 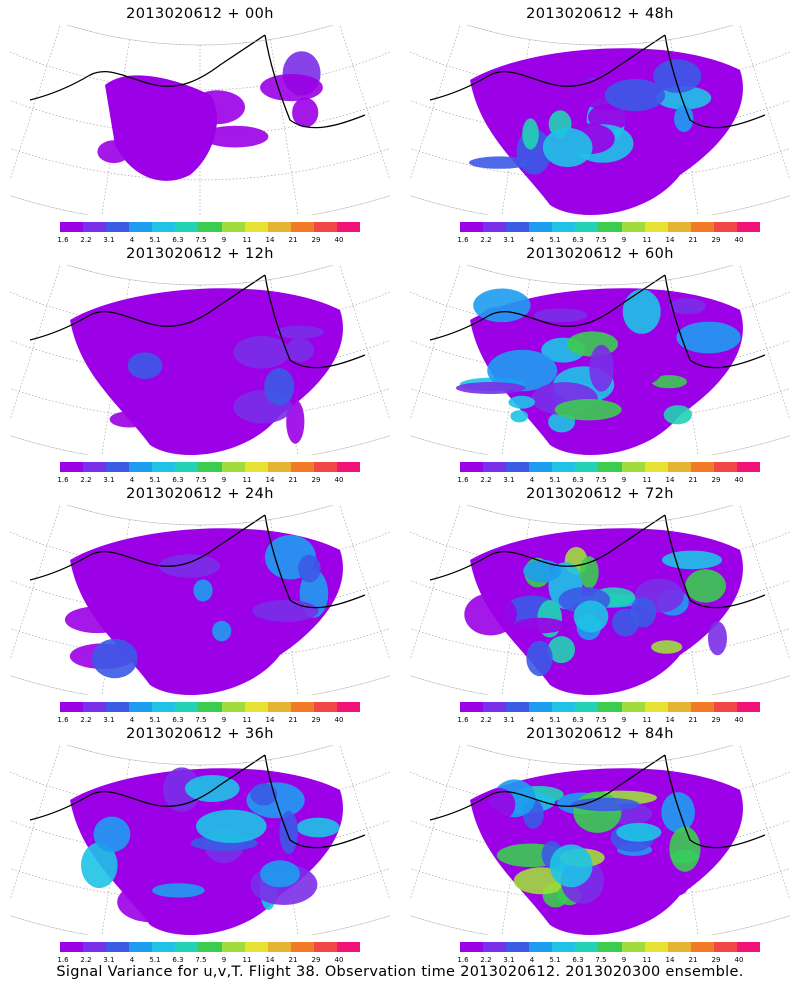 What do you see at coordinates (597, 801) in the screenshot?
I see `coastline` at bounding box center [597, 801].